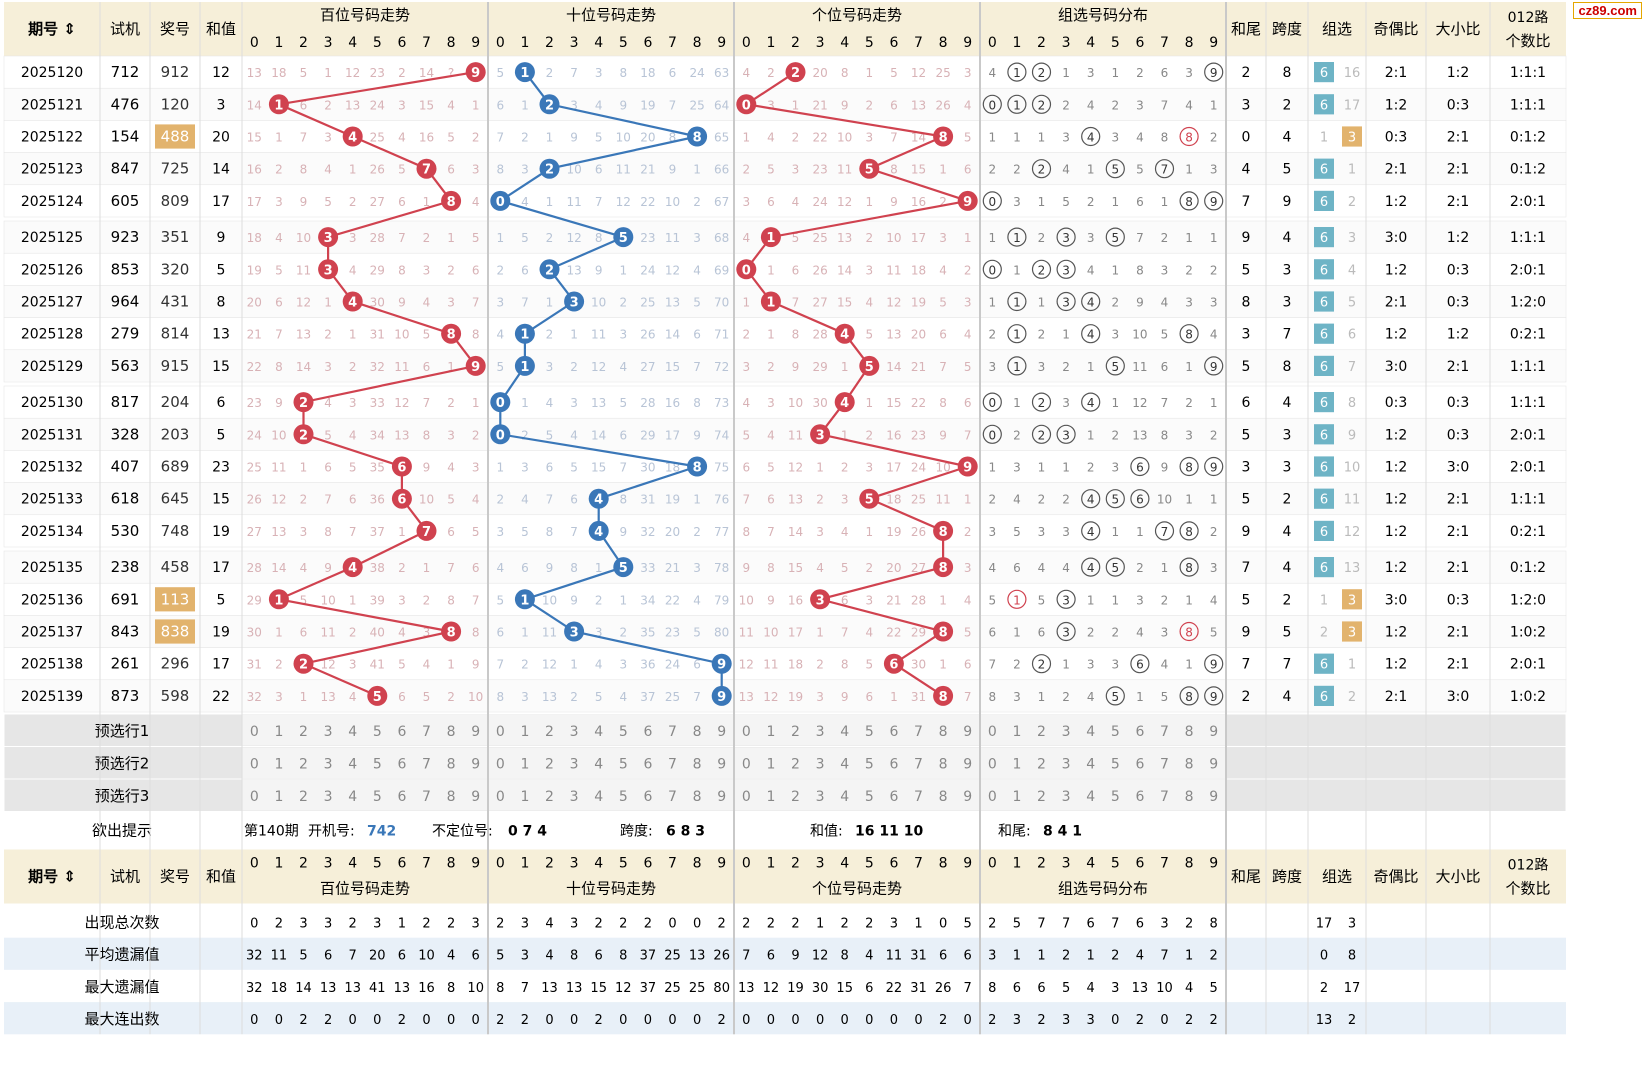  I want to click on row-issue: 2025123, so click(52, 170).